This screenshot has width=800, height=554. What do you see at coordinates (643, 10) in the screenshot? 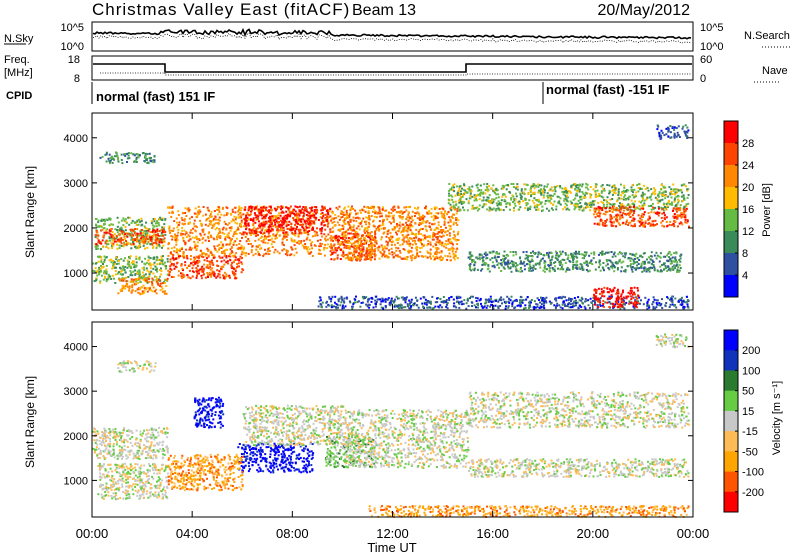
I see `date-label: 20/May/2012` at bounding box center [643, 10].